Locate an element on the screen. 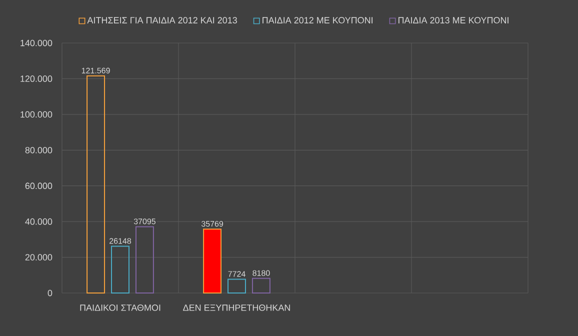 The image size is (578, 336). y-tick-label: 60.000 is located at coordinates (38, 186).